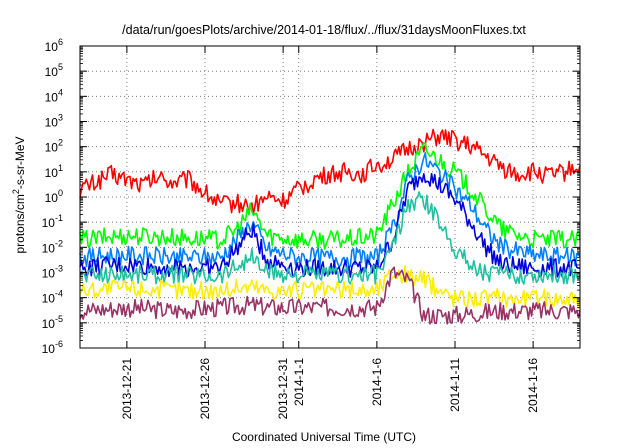  Describe the element at coordinates (52, 246) in the screenshot. I see `y-tick-label: 10⁻²` at that location.